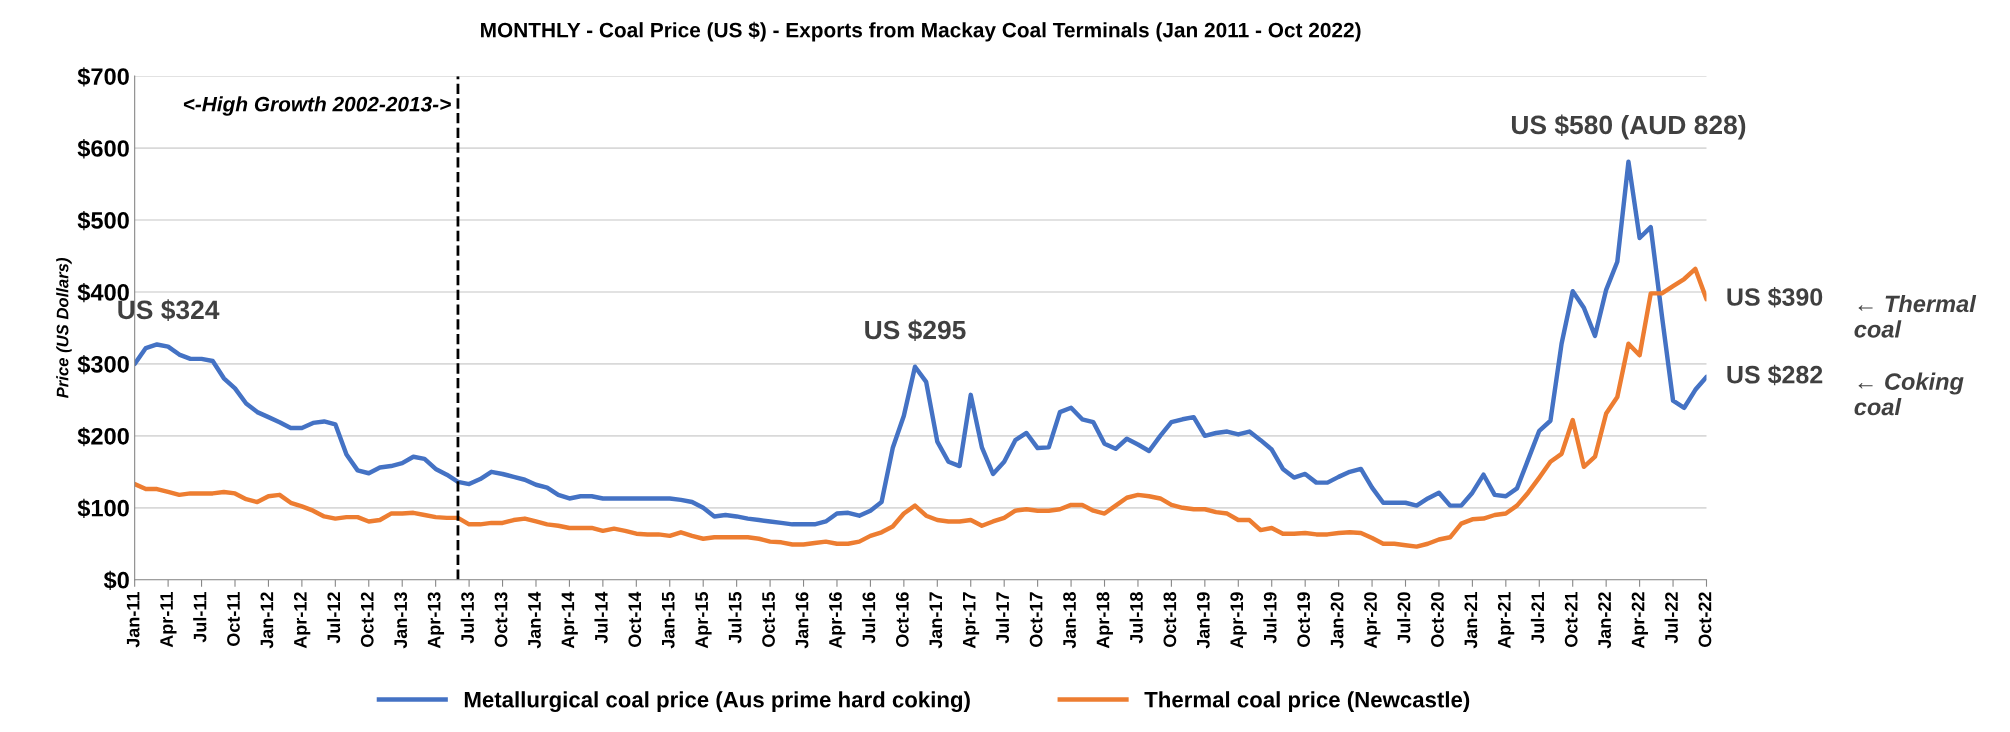 Image resolution: width=2010 pixels, height=732 pixels. What do you see at coordinates (1170, 619) in the screenshot?
I see `x-tick-label: Oct-18` at bounding box center [1170, 619].